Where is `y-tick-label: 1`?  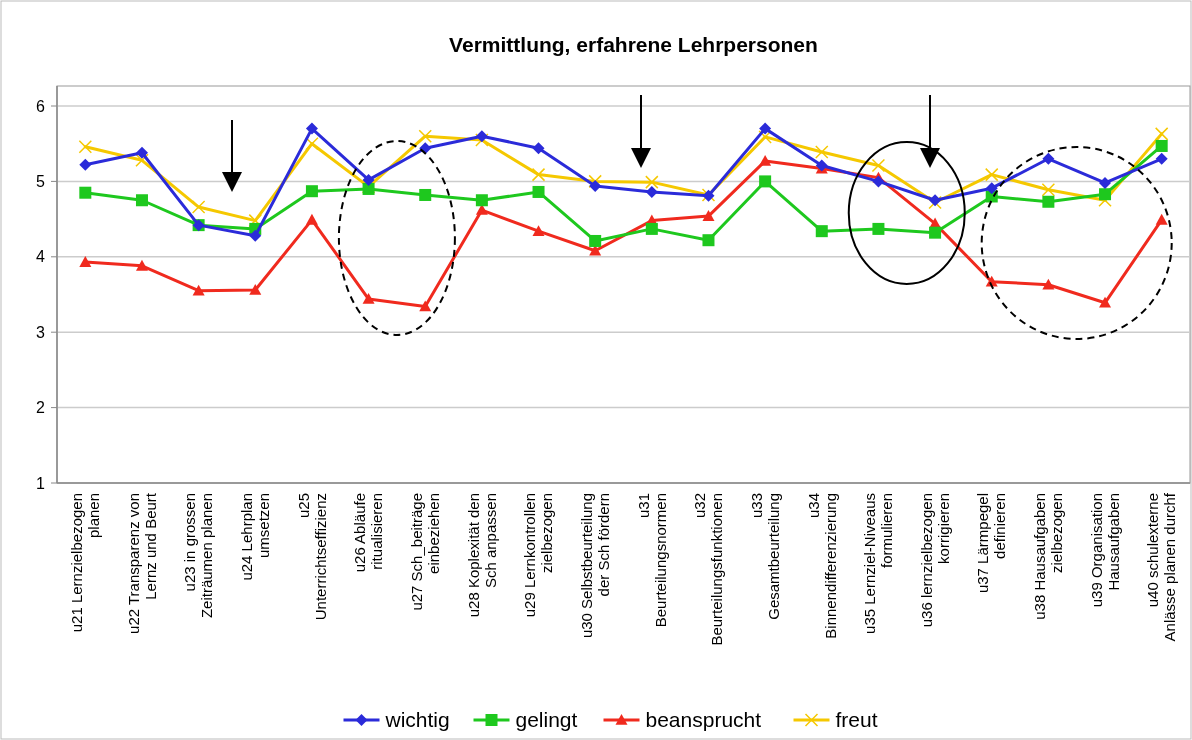 y-tick-label: 1 is located at coordinates (41, 483).